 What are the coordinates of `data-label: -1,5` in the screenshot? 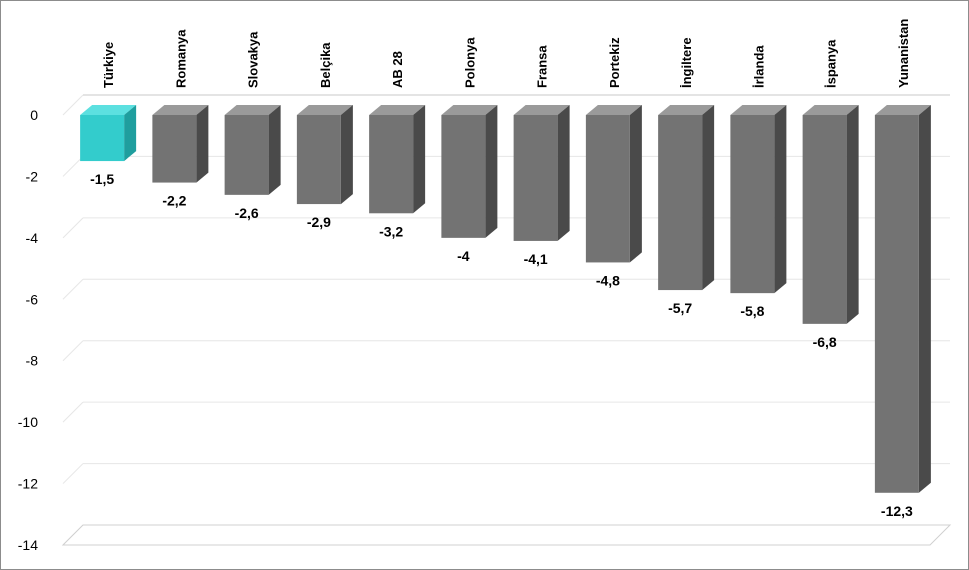 It's located at (102, 179).